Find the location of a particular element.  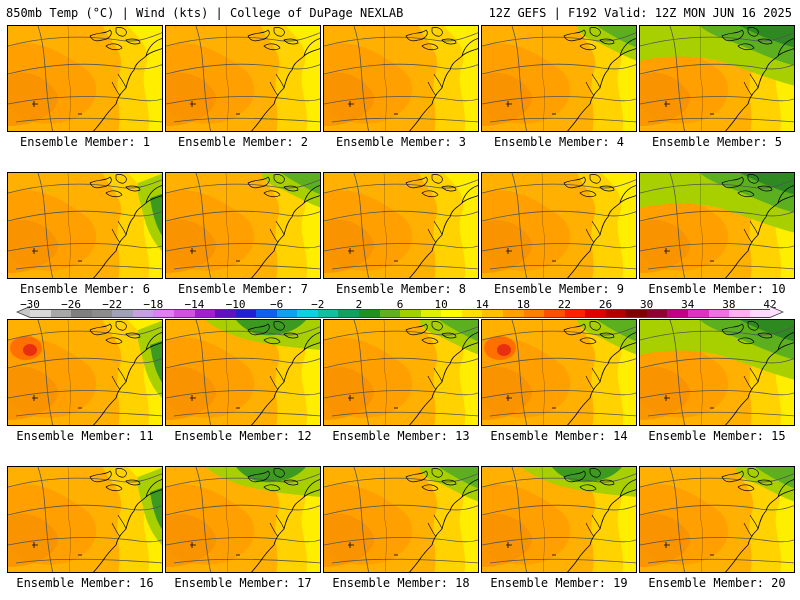

ensemble-member-label: Ensemble Member: 1 is located at coordinates (85, 142).